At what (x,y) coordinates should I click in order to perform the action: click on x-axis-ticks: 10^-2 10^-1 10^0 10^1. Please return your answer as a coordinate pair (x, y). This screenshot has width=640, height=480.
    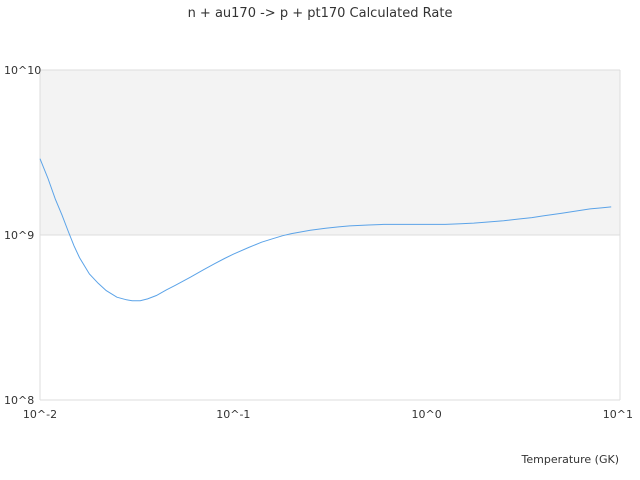
    Looking at the image, I should click on (328, 414).